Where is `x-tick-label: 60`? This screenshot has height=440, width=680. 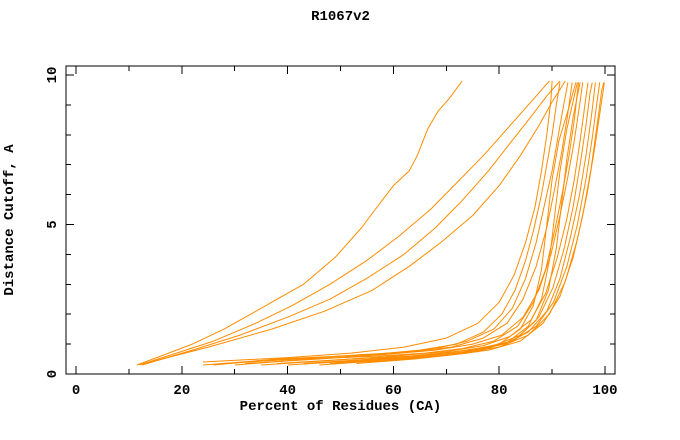
x-tick-label: 60 is located at coordinates (393, 391).